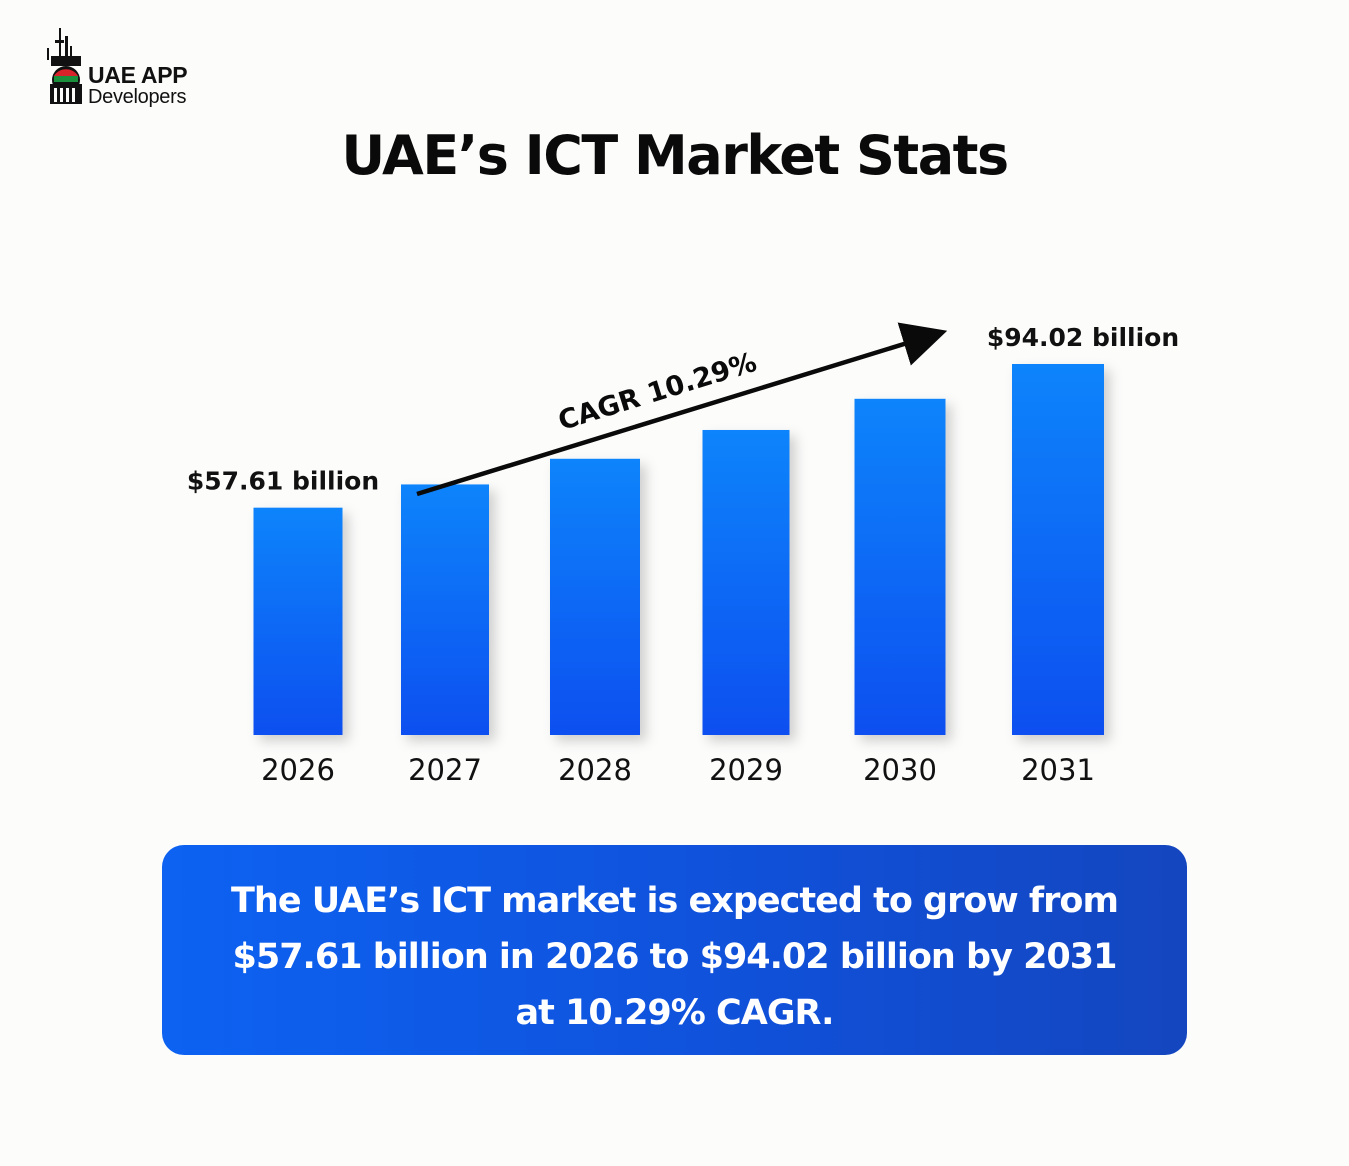 The height and width of the screenshot is (1166, 1349). What do you see at coordinates (1083, 337) in the screenshot?
I see `data-label-2031: $94.02 billion` at bounding box center [1083, 337].